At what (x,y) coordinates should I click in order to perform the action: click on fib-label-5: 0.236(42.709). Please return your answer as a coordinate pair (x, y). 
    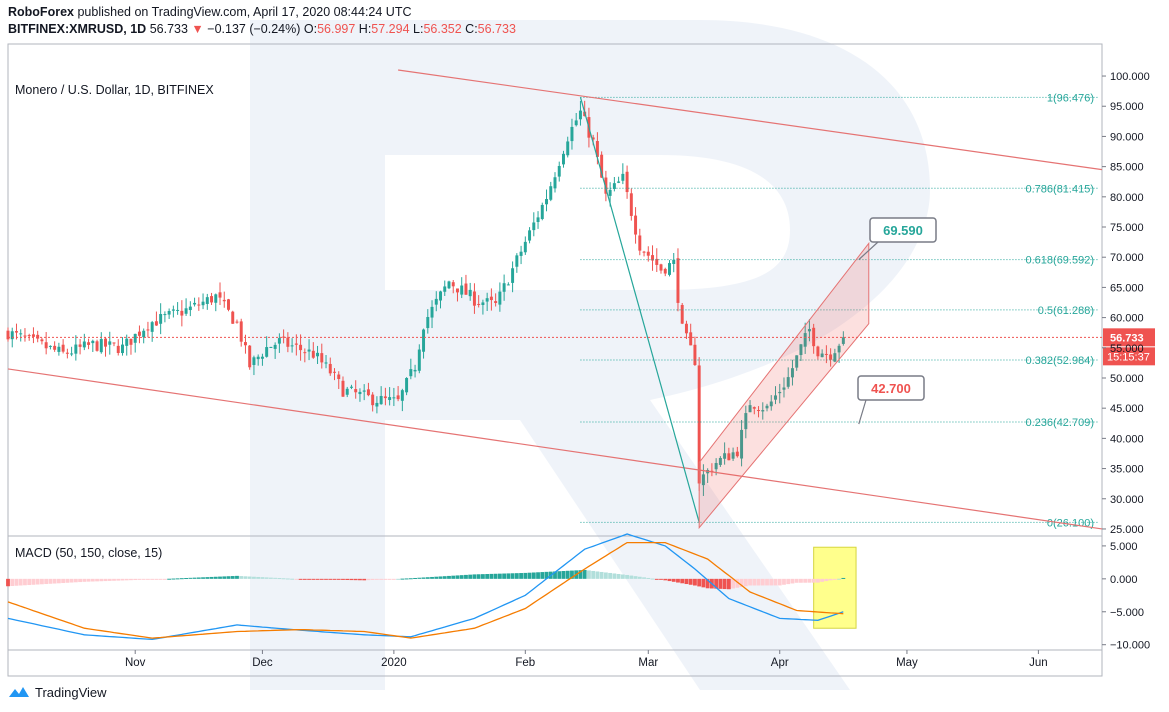
    Looking at the image, I should click on (1060, 423).